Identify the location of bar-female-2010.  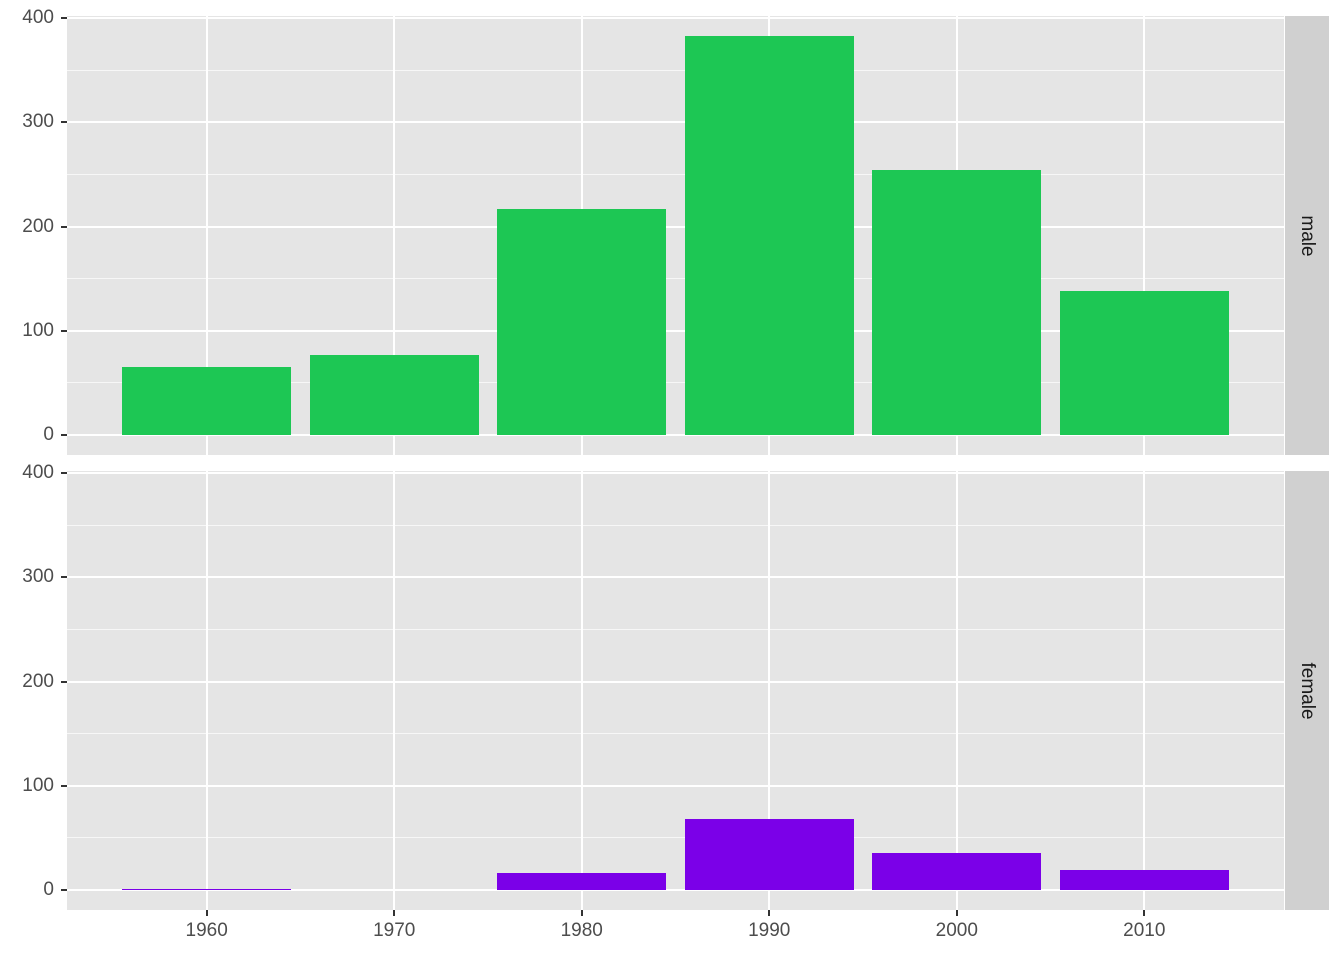
(1144, 880).